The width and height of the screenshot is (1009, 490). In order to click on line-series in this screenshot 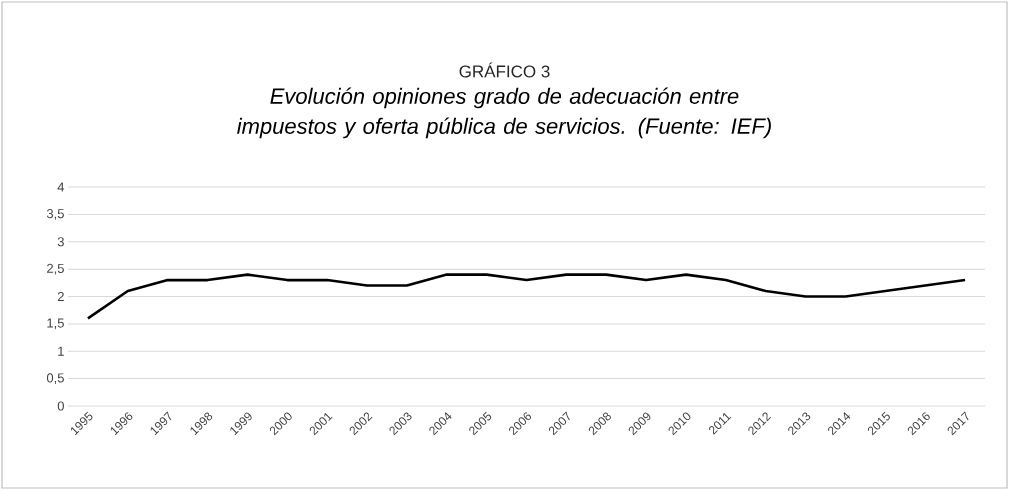, I will do `click(526, 296)`.